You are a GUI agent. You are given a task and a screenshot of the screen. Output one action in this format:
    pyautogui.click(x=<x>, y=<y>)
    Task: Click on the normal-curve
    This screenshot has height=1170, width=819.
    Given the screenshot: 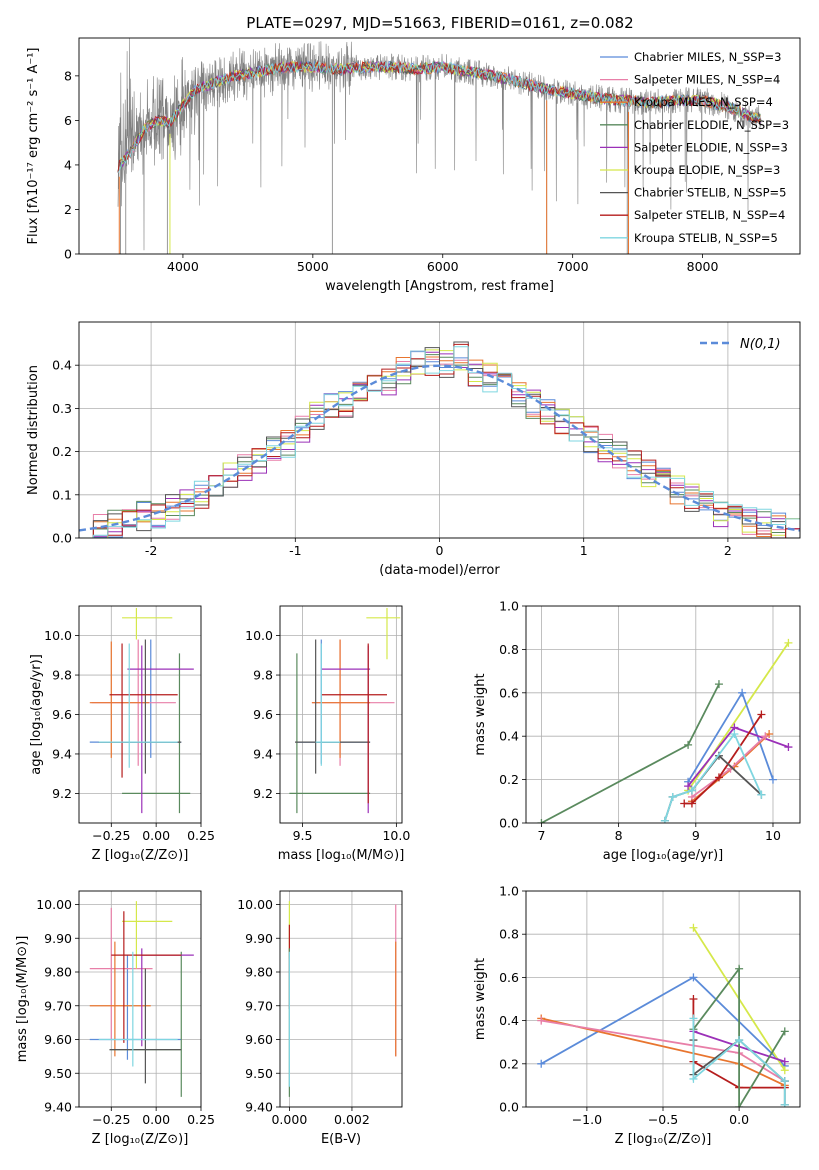 What is the action you would take?
    pyautogui.click(x=439, y=448)
    